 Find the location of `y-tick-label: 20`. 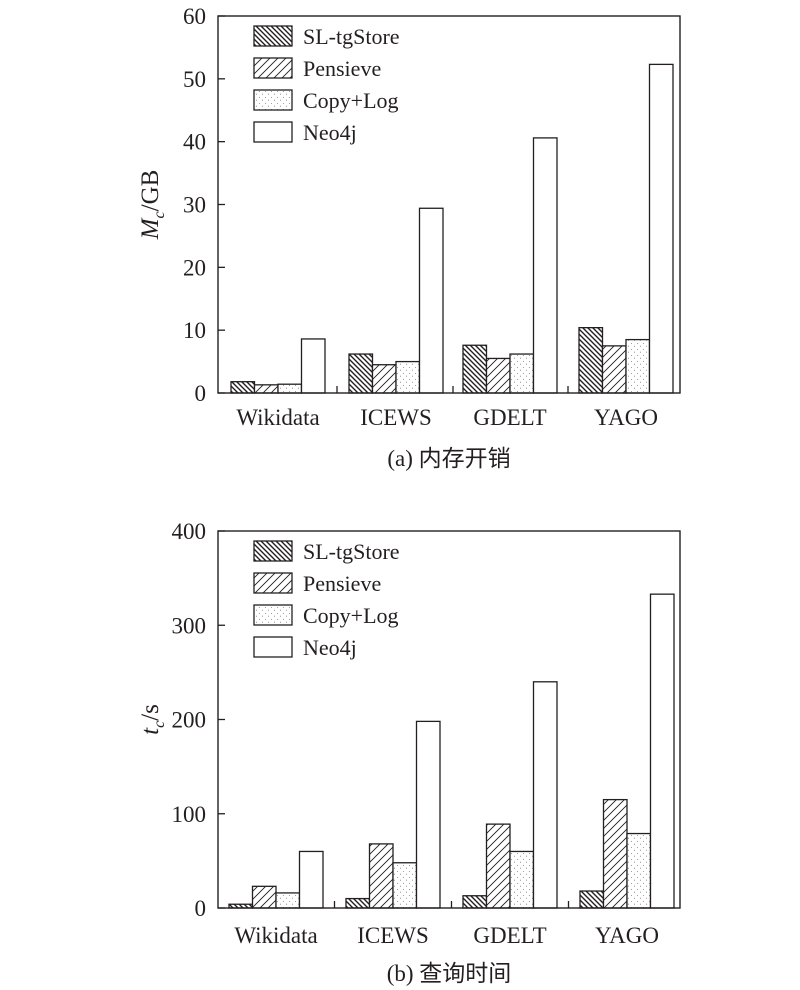

y-tick-label: 20 is located at coordinates (194, 267).